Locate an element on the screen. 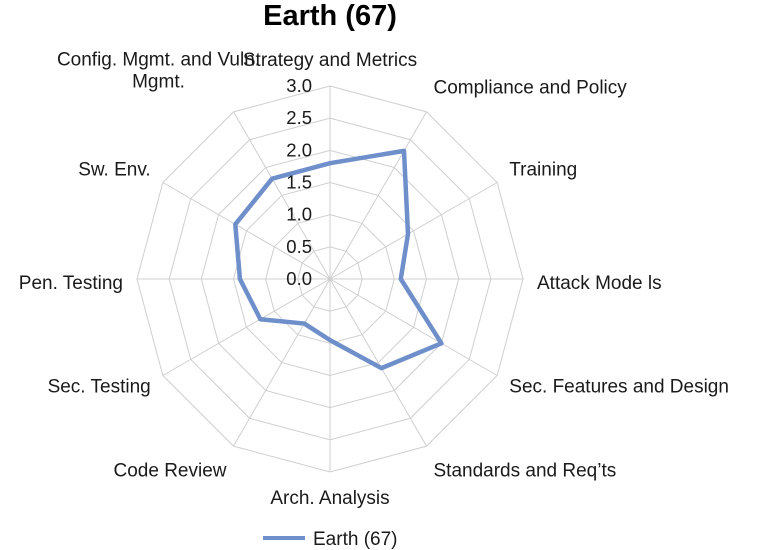  category-label-line: Mgmt. is located at coordinates (158, 82).